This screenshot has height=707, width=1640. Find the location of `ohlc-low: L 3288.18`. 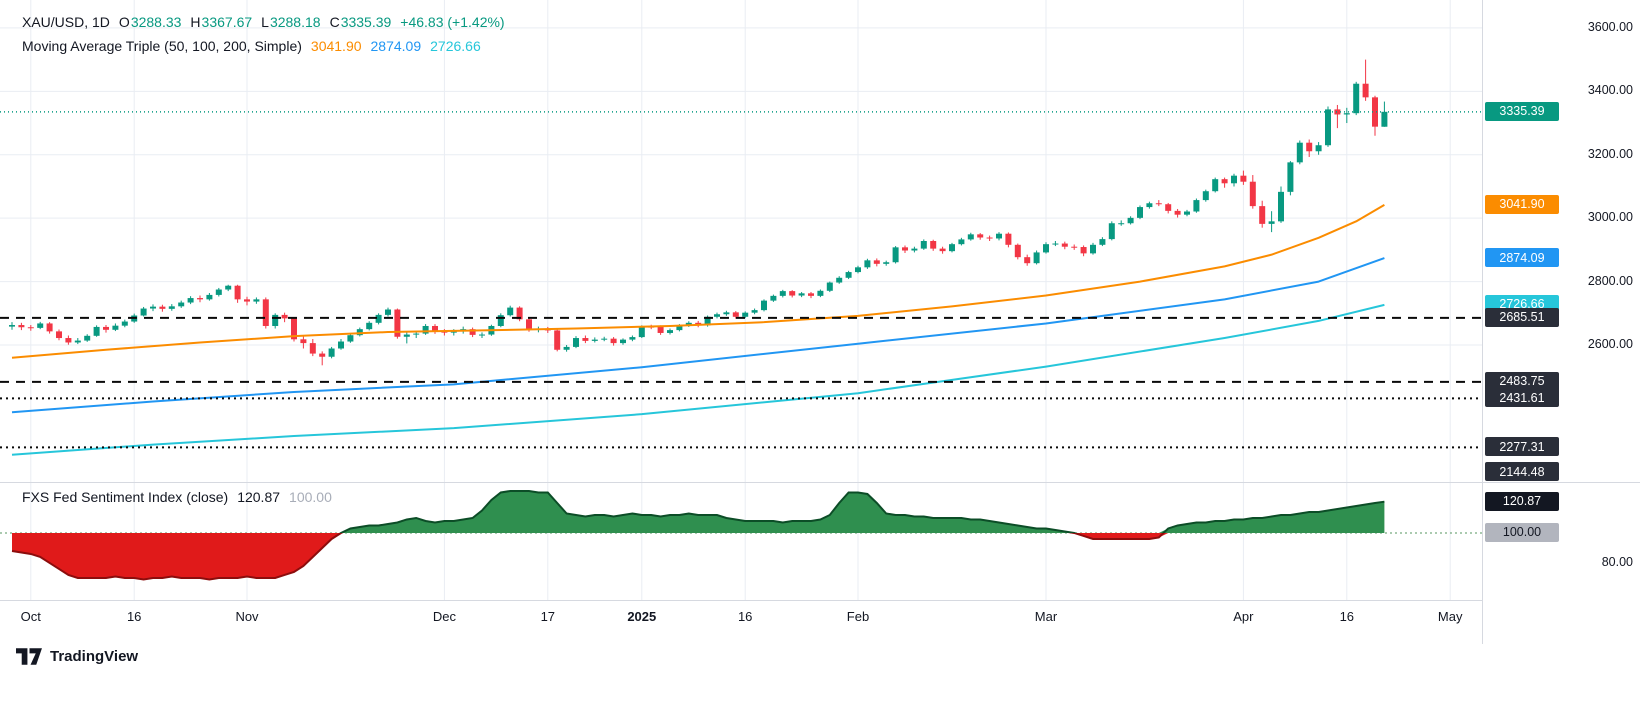

ohlc-low: L 3288.18 is located at coordinates (290, 22).